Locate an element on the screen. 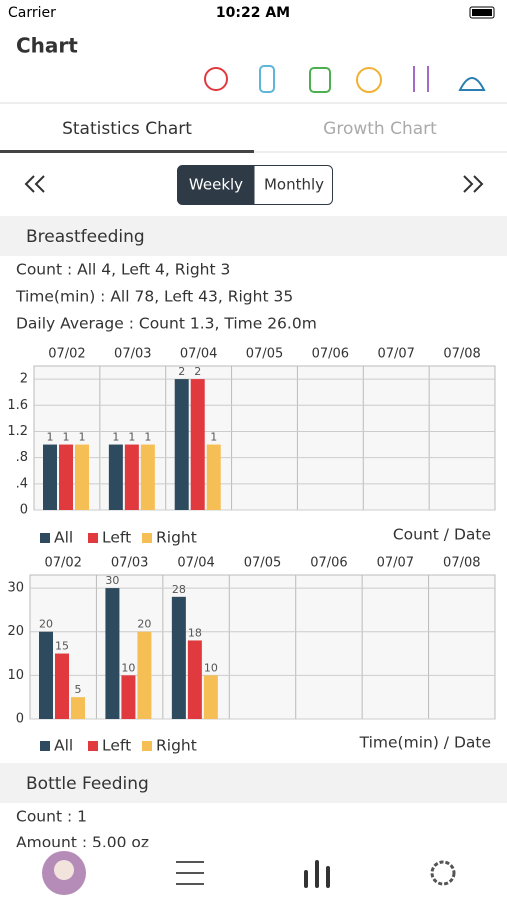 Image resolution: width=507 pixels, height=900 pixels. category-icons is located at coordinates (345, 79).